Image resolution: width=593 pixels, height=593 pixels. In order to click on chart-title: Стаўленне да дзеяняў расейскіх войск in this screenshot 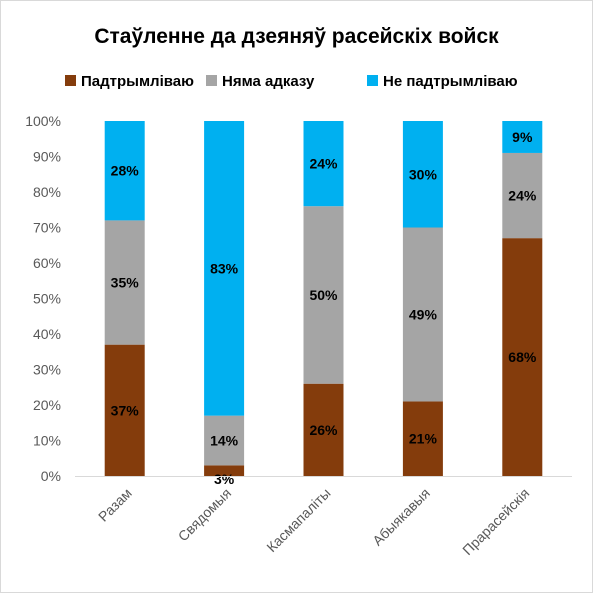, I will do `click(296, 36)`.